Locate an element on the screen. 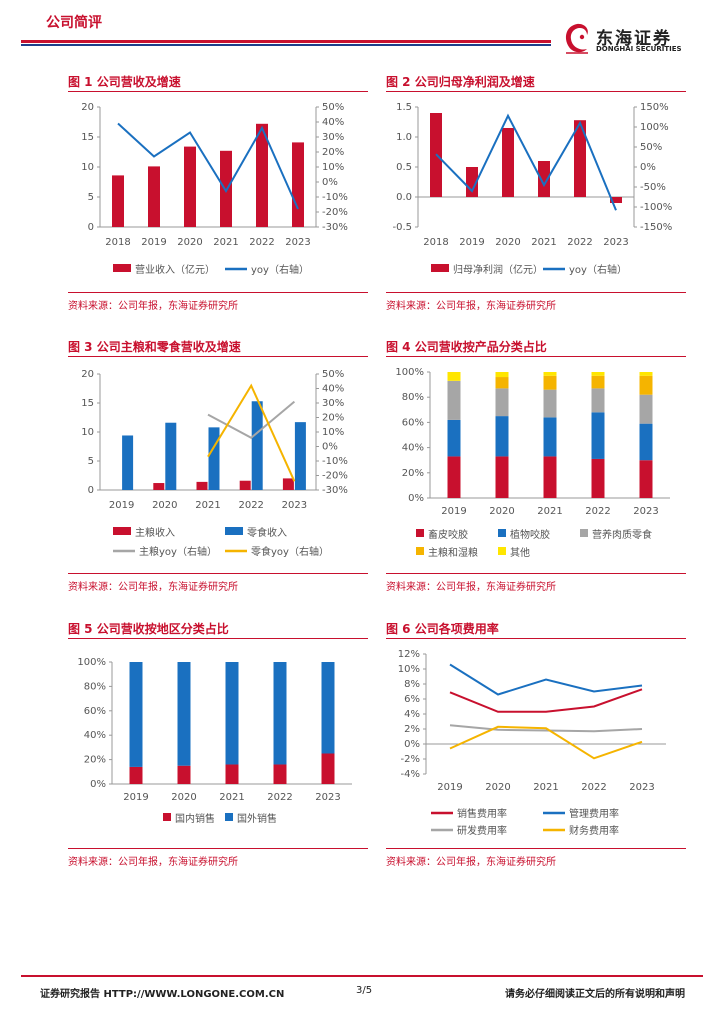  header-rule-red is located at coordinates (286, 41).